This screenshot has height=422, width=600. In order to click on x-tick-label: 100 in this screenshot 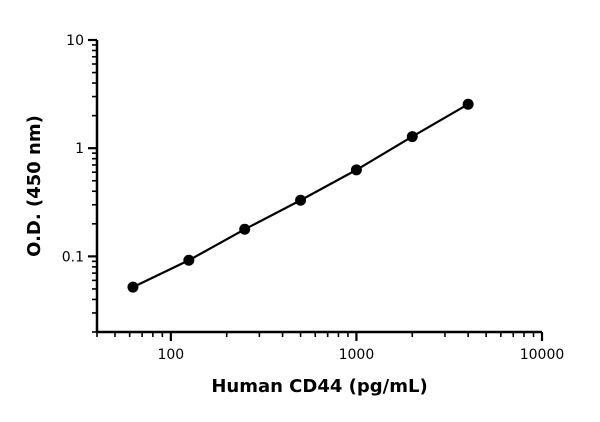, I will do `click(170, 355)`.